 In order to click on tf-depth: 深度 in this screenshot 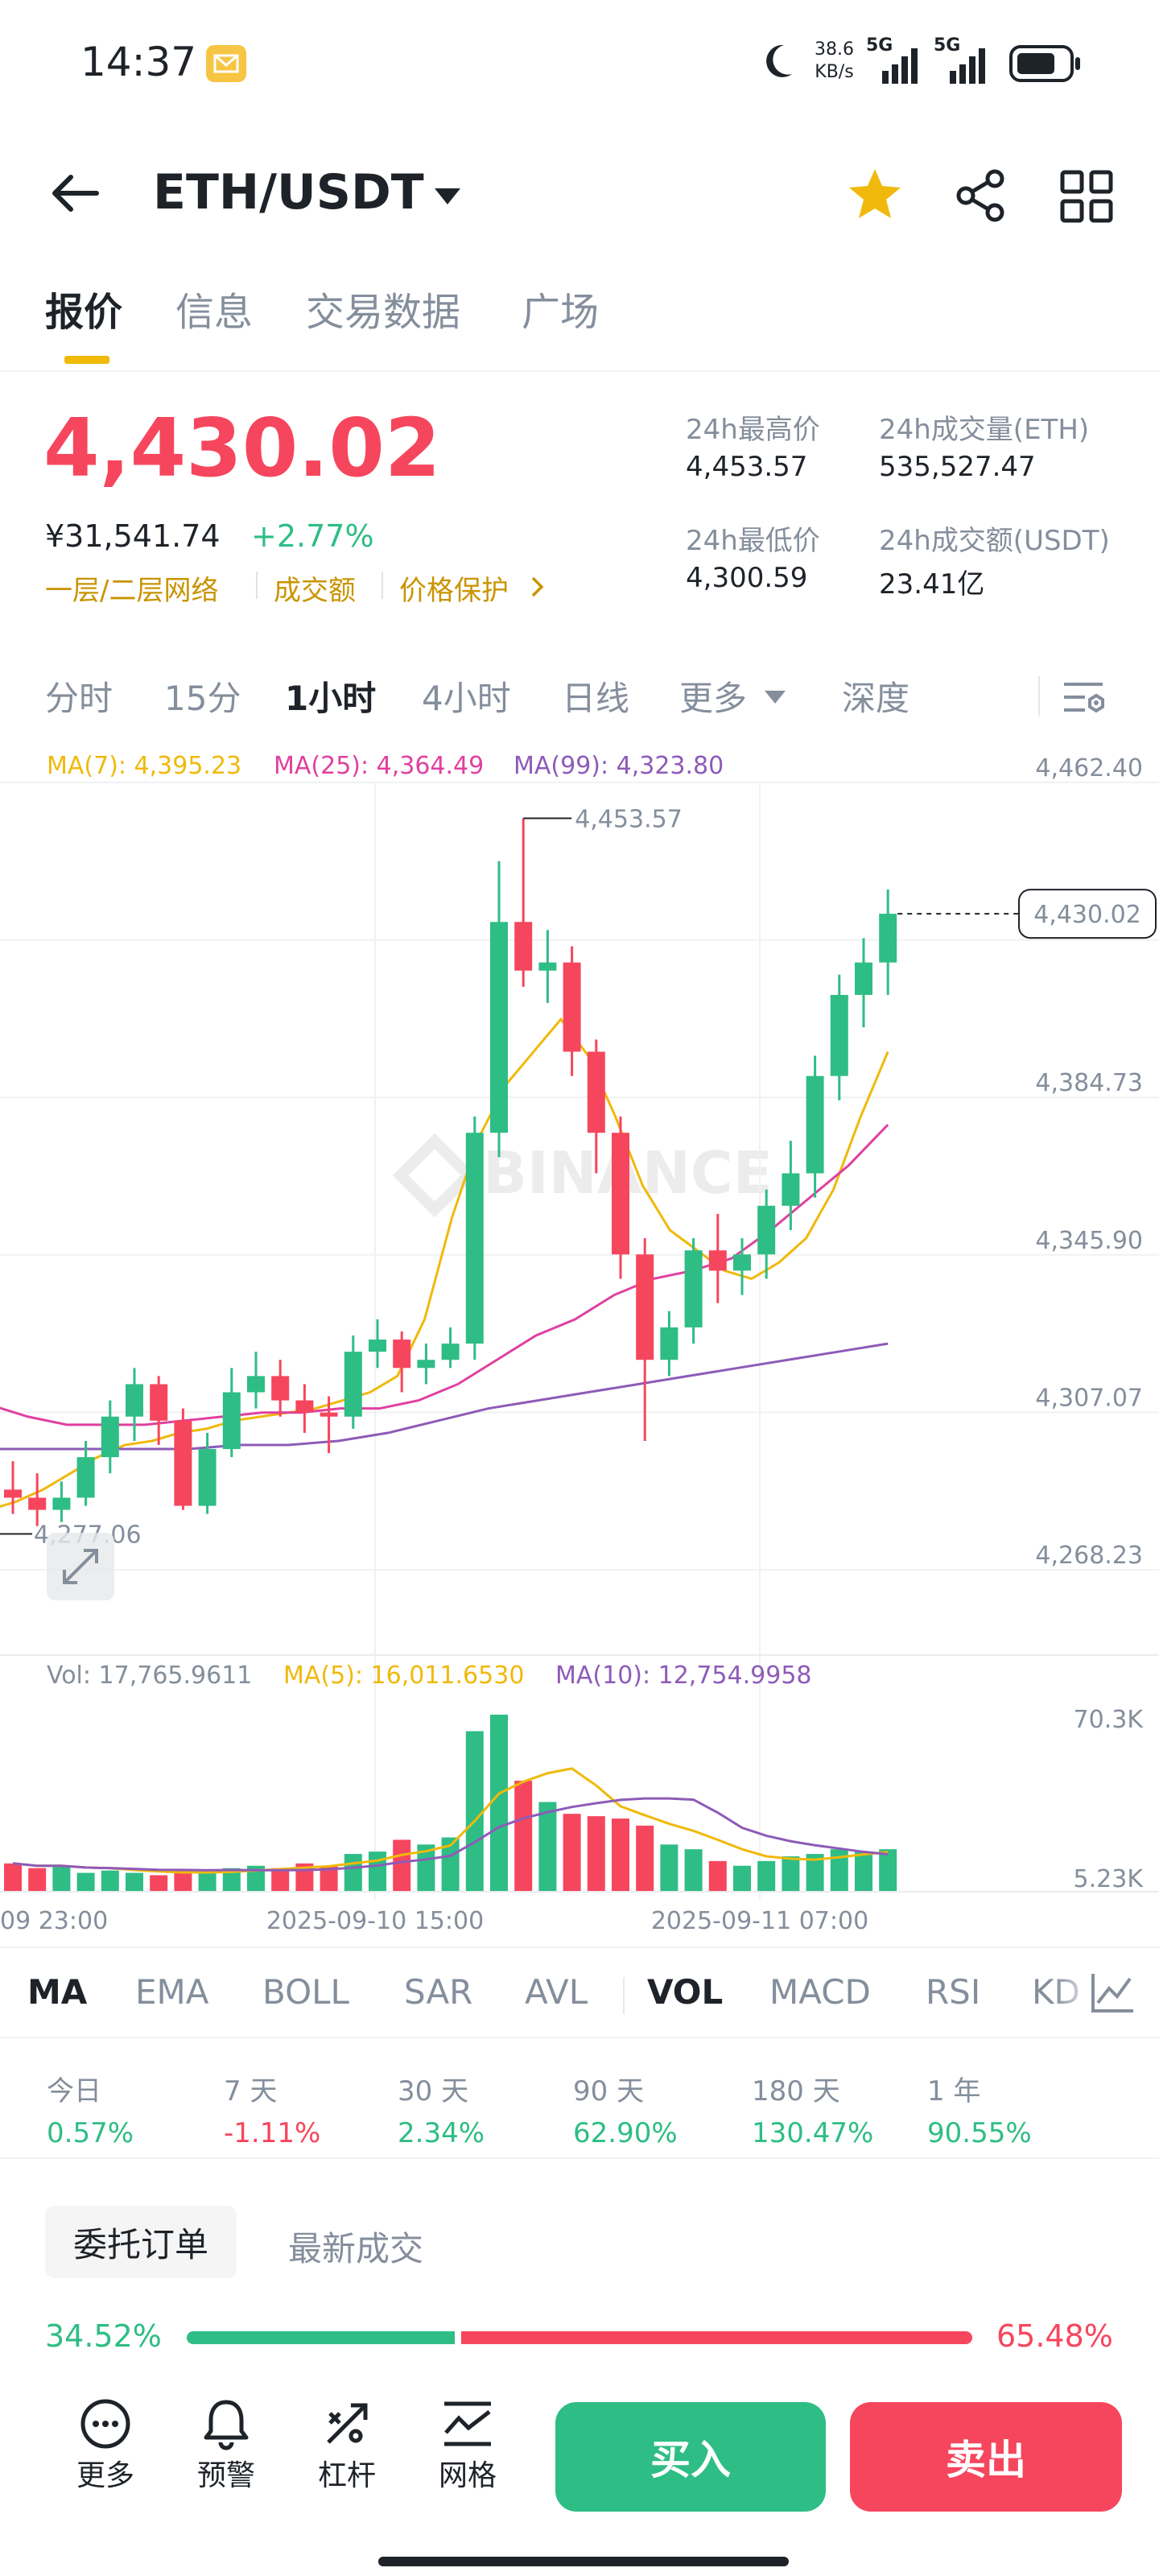, I will do `click(876, 698)`.